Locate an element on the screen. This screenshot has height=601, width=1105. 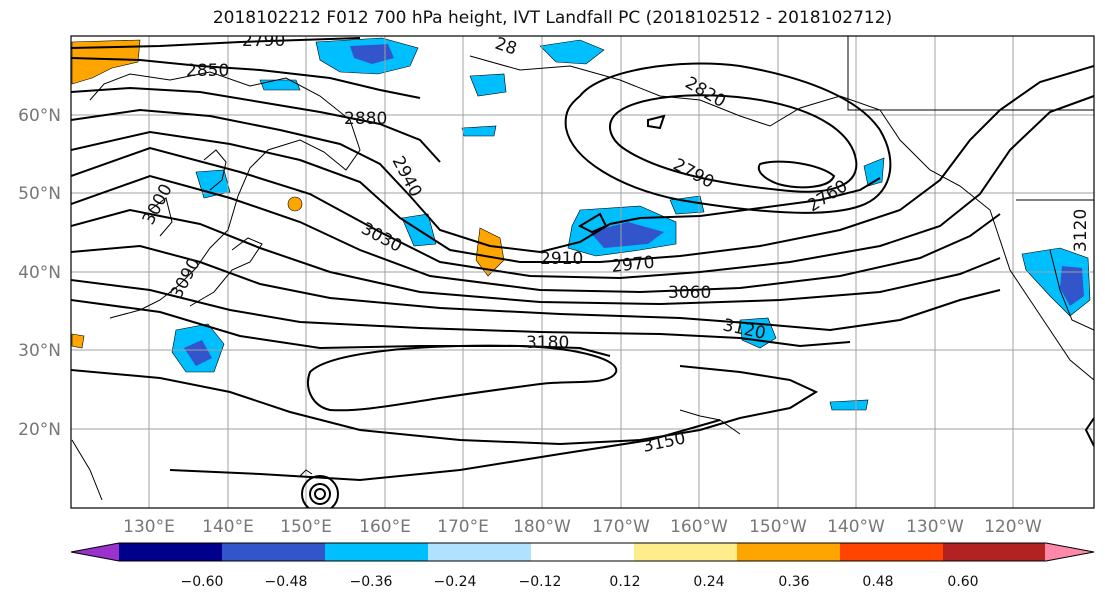
lon-label: 150°E is located at coordinates (306, 527).